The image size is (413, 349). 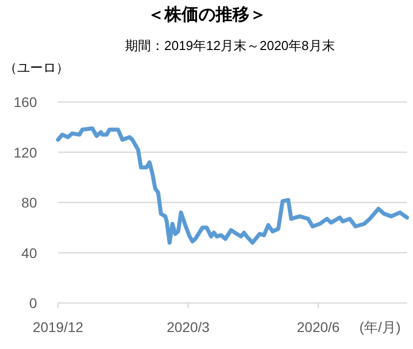 What do you see at coordinates (58, 327) in the screenshot?
I see `x-tick-label: 2019/12` at bounding box center [58, 327].